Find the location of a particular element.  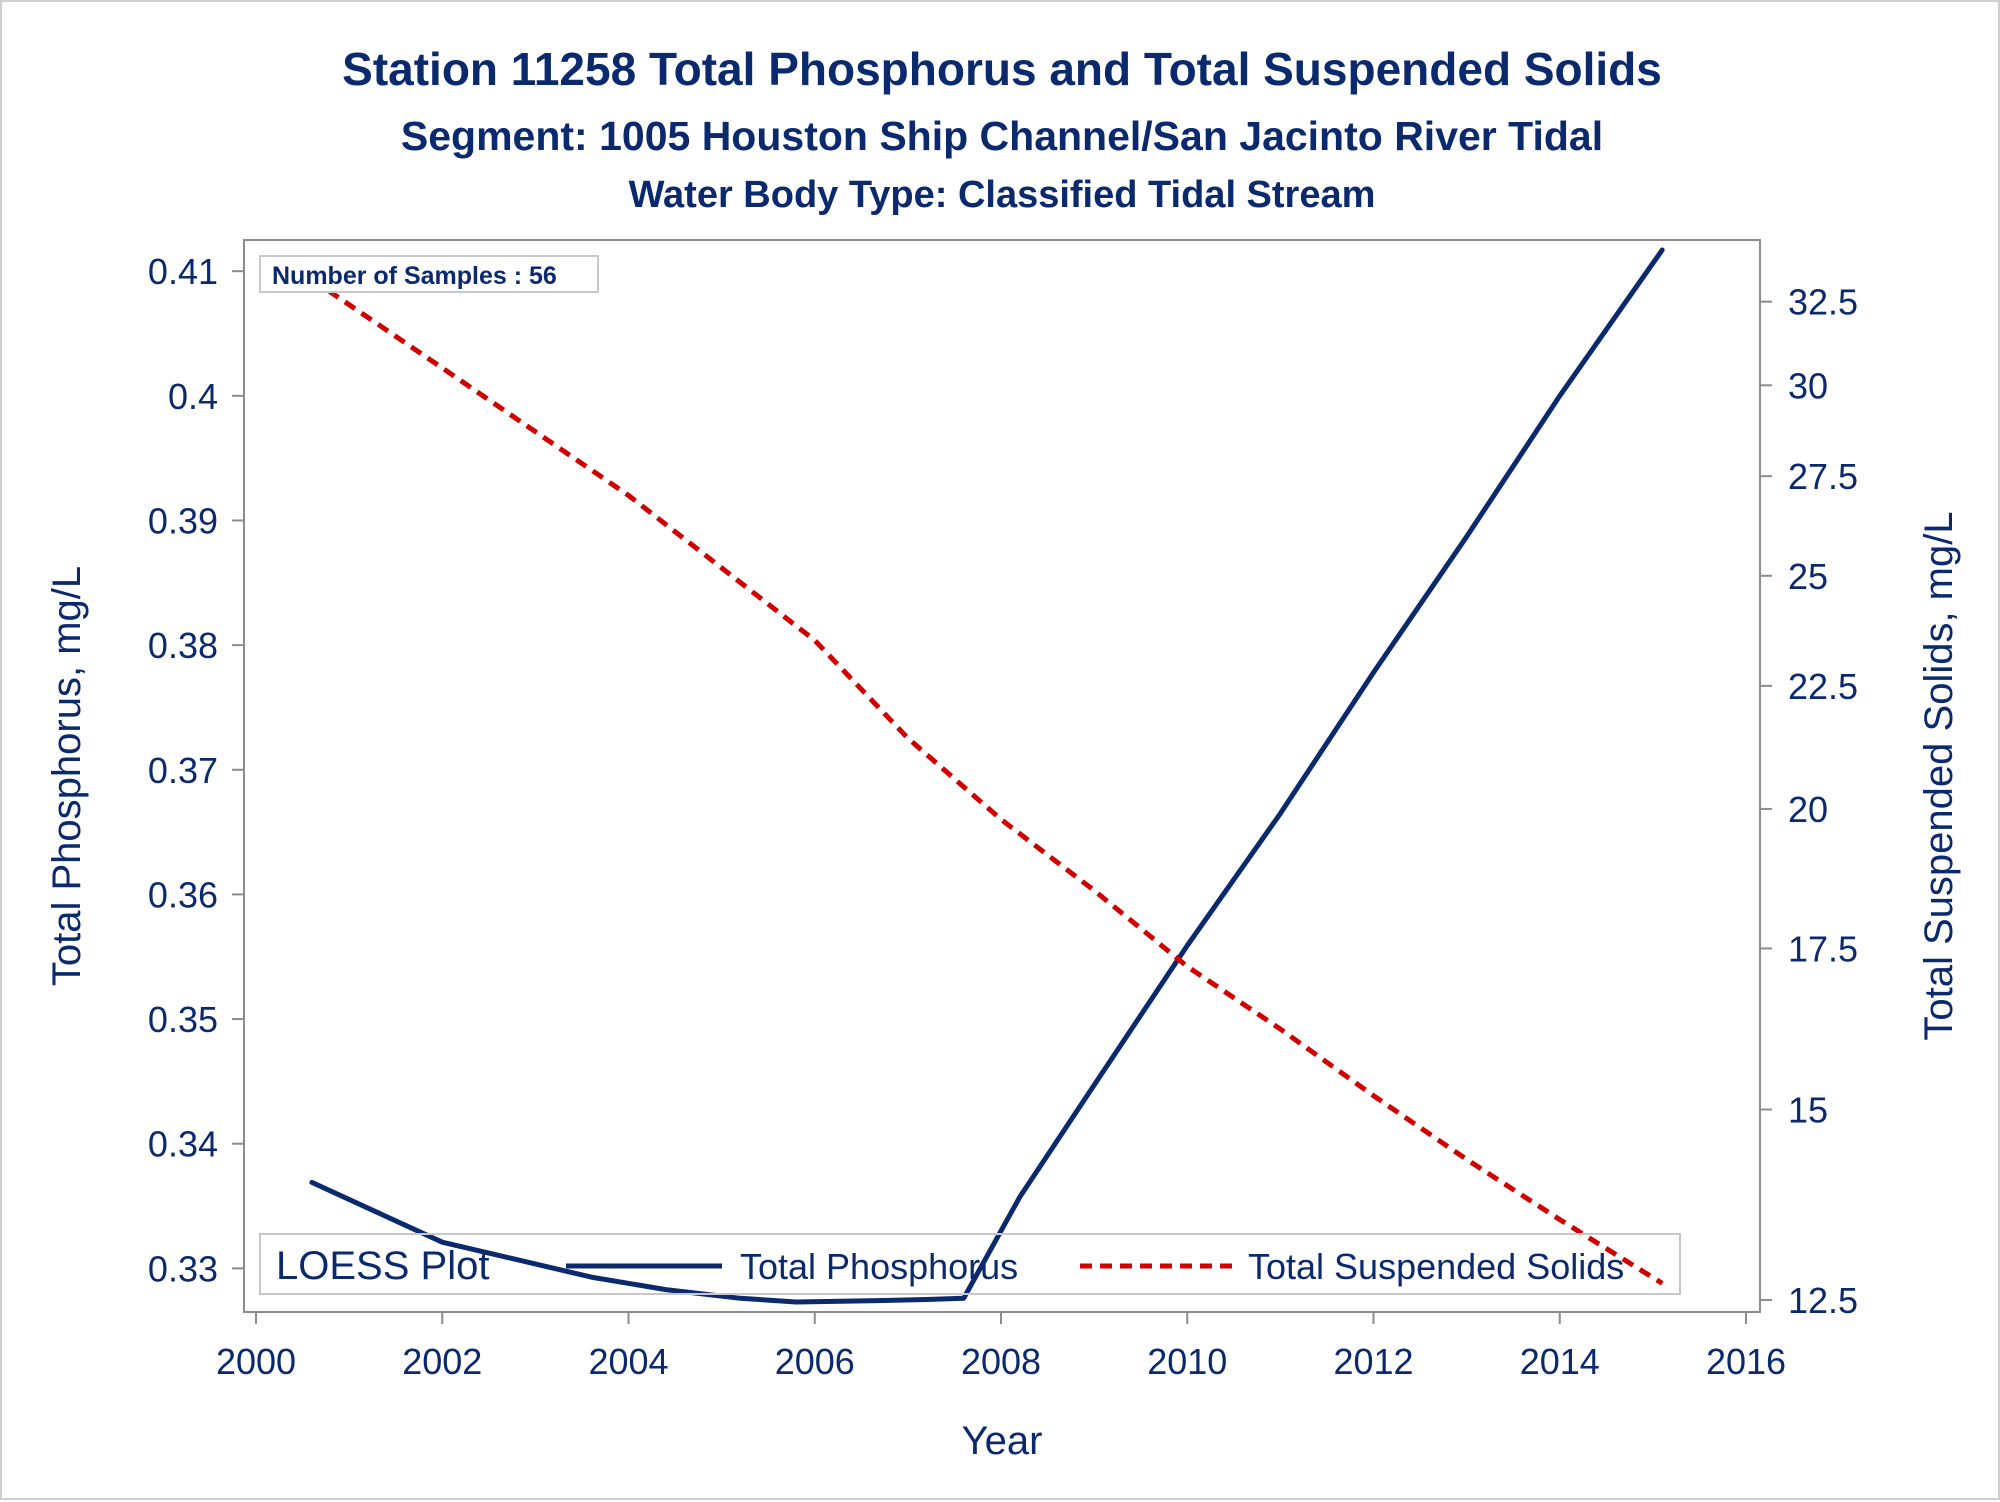

y-tick-label: 0.37 is located at coordinates (183, 770).